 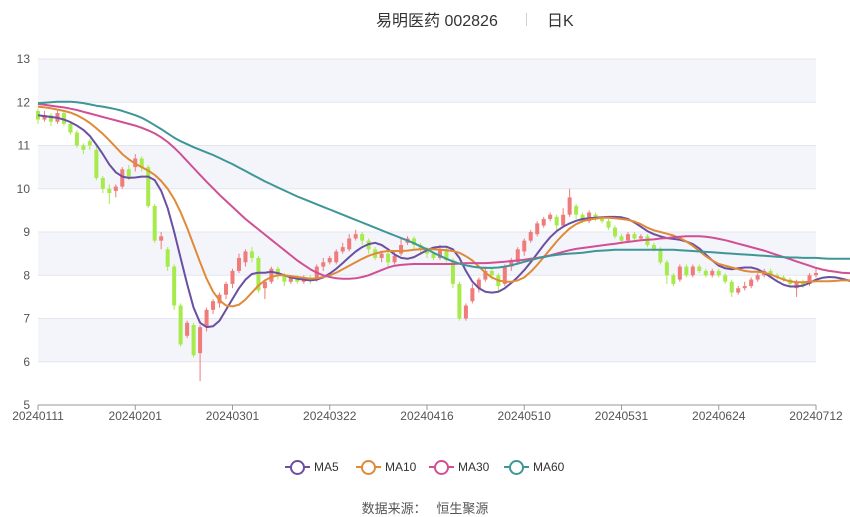 What do you see at coordinates (816, 416) in the screenshot?
I see `x-tick-label: 20240712` at bounding box center [816, 416].